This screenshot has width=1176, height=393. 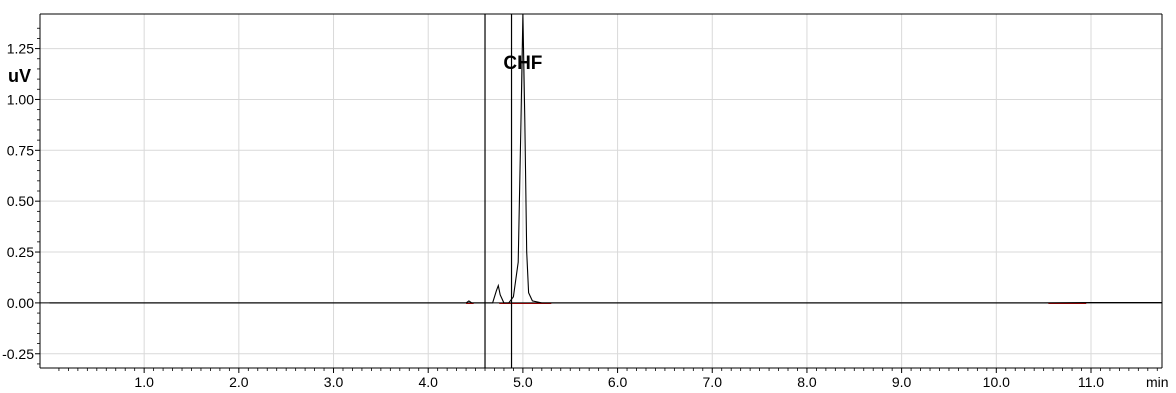 I want to click on peak-label: CHF, so click(x=522, y=63).